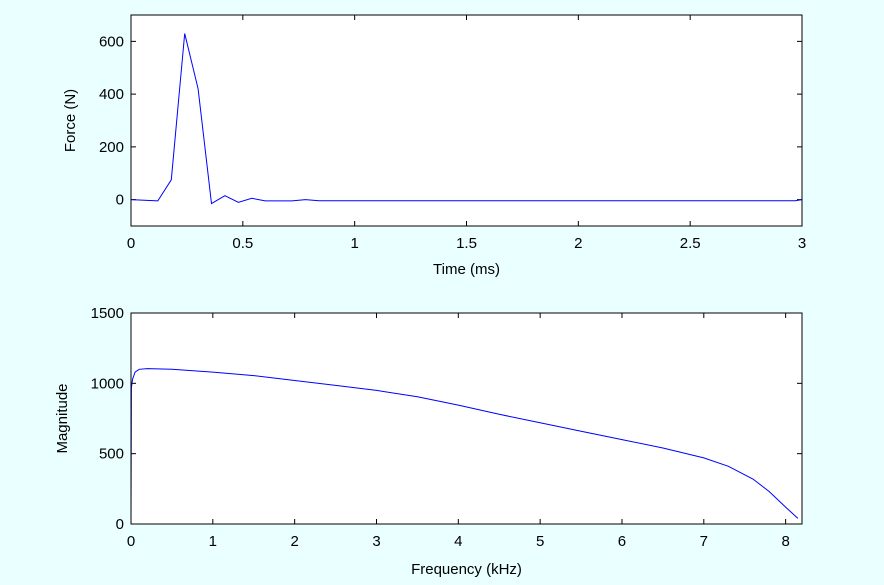 The image size is (884, 585). I want to click on force-x-tick-label: 0.5, so click(242, 243).